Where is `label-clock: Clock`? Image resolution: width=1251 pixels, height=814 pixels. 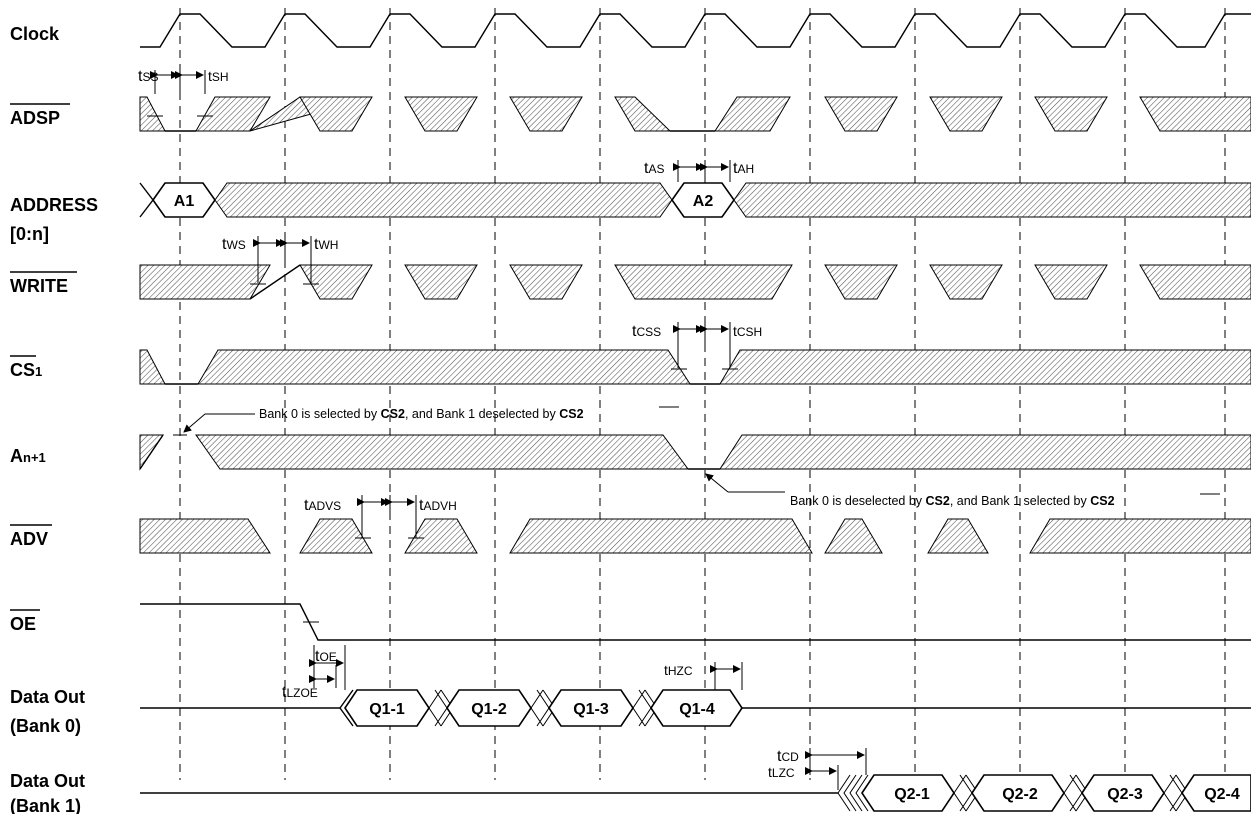
label-clock: Clock is located at coordinates (35, 34).